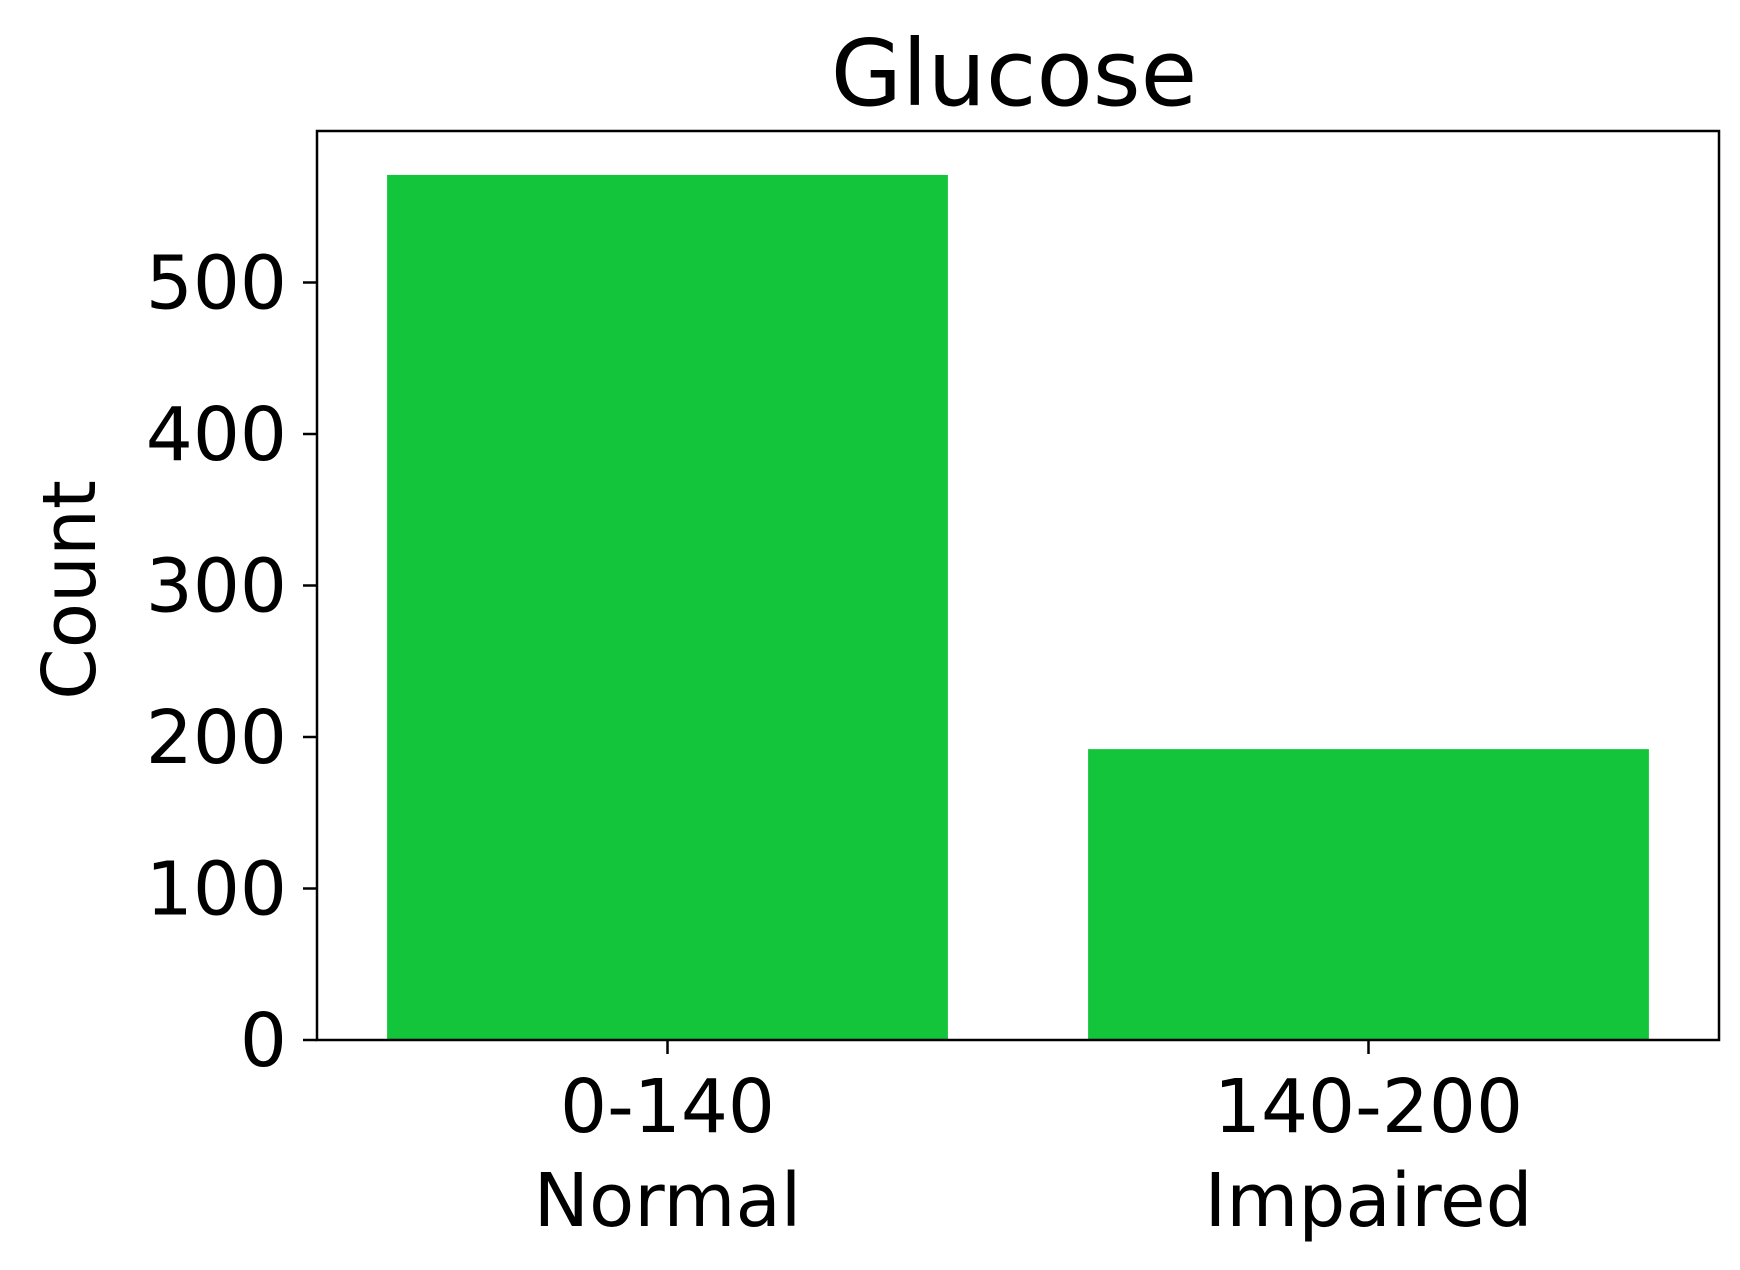 This screenshot has width=1740, height=1270. I want to click on y-tick-label: 0, so click(263, 1041).